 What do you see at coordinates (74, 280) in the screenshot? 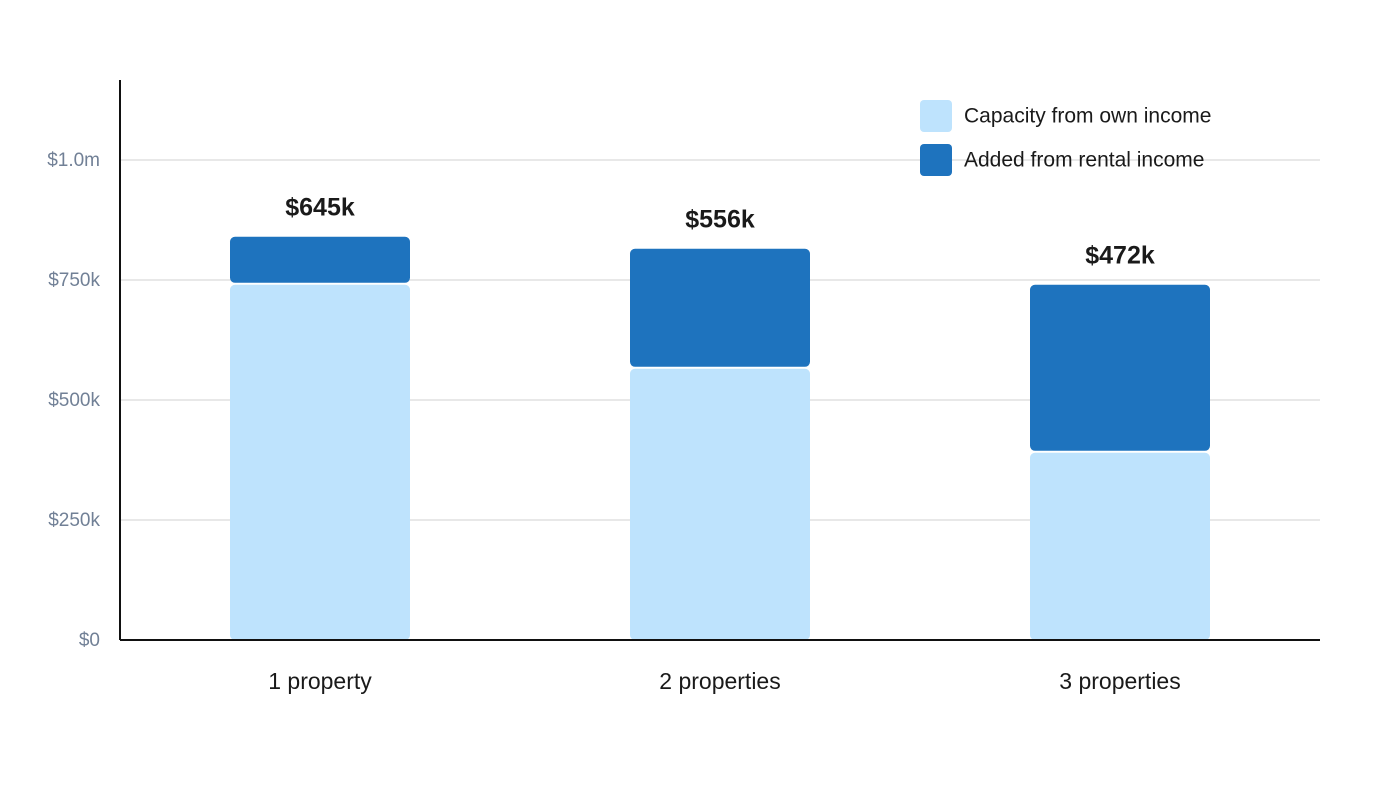
I see `y-tick-label: $750k` at bounding box center [74, 280].